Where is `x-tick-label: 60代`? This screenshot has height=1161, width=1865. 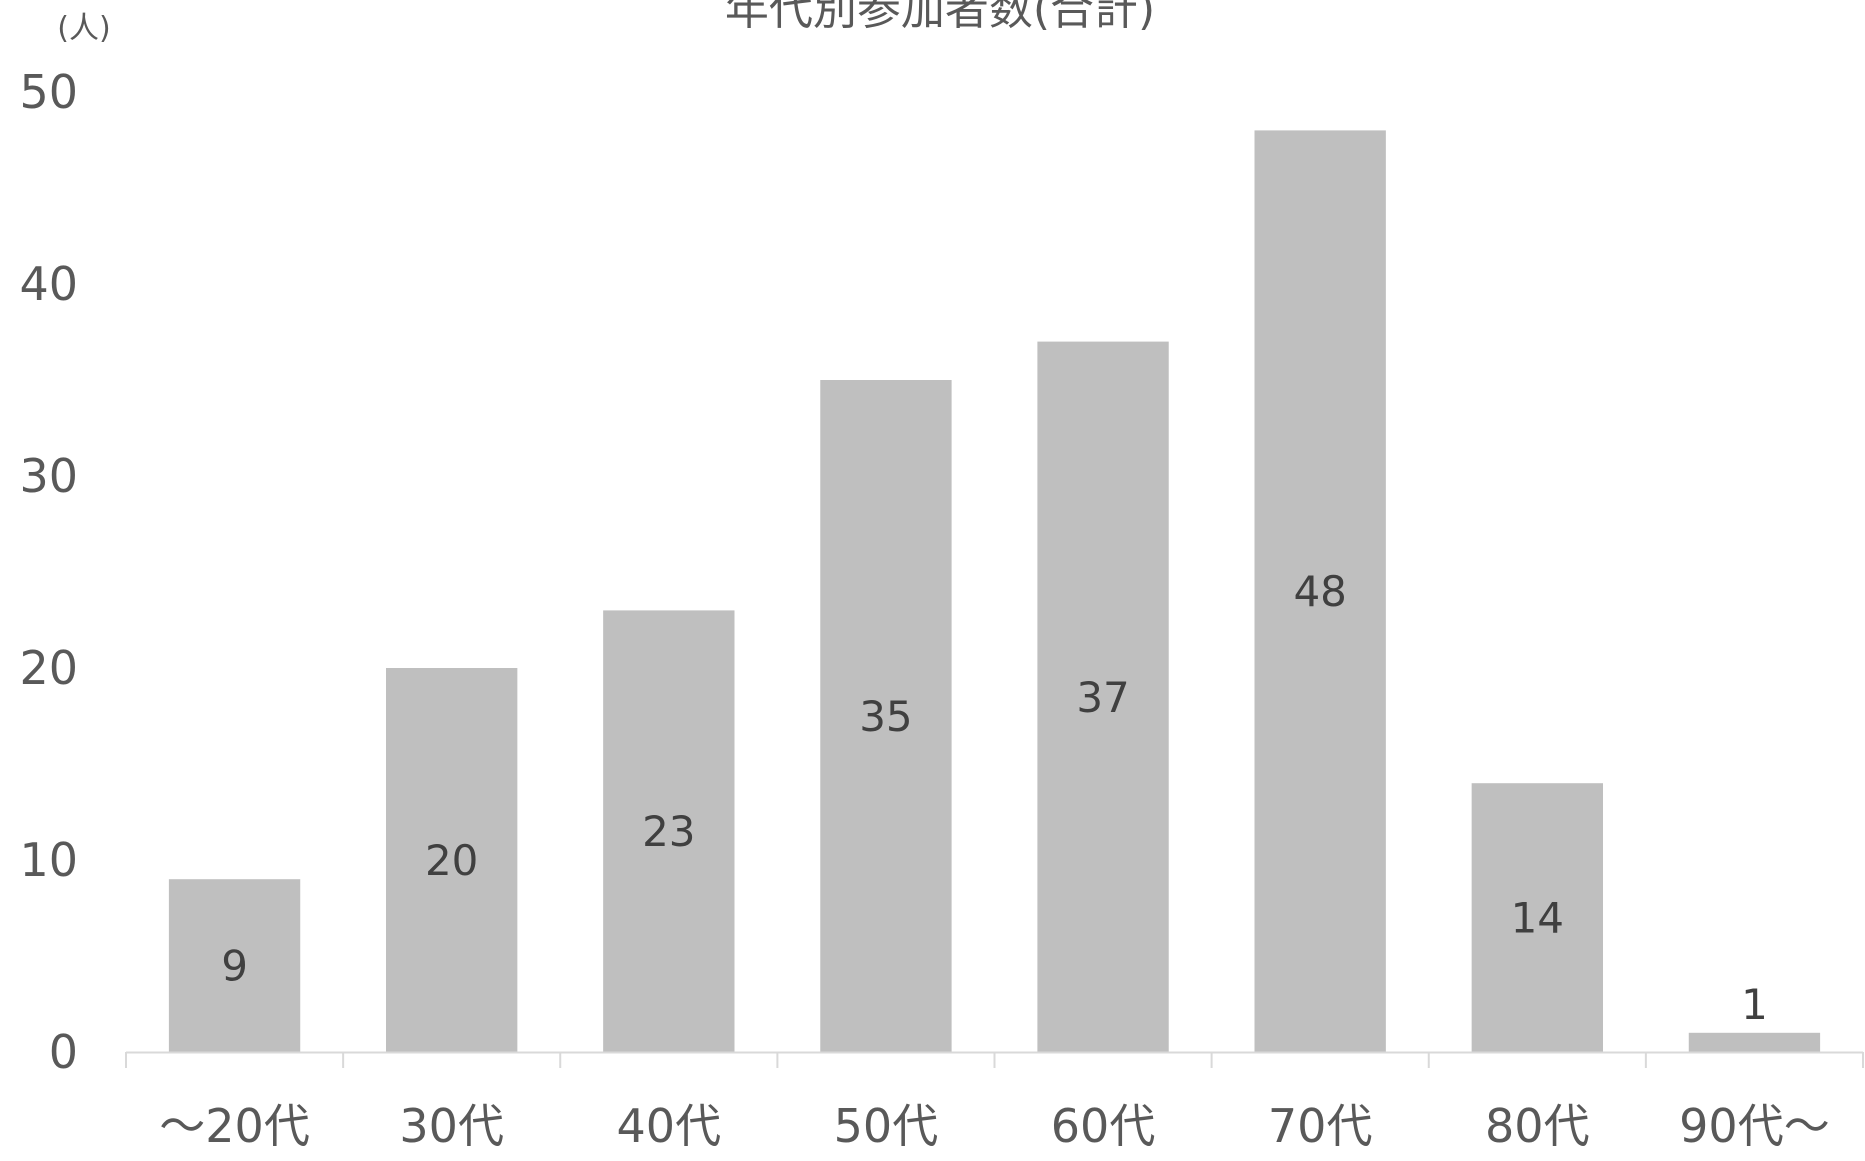 x-tick-label: 60代 is located at coordinates (1103, 1126).